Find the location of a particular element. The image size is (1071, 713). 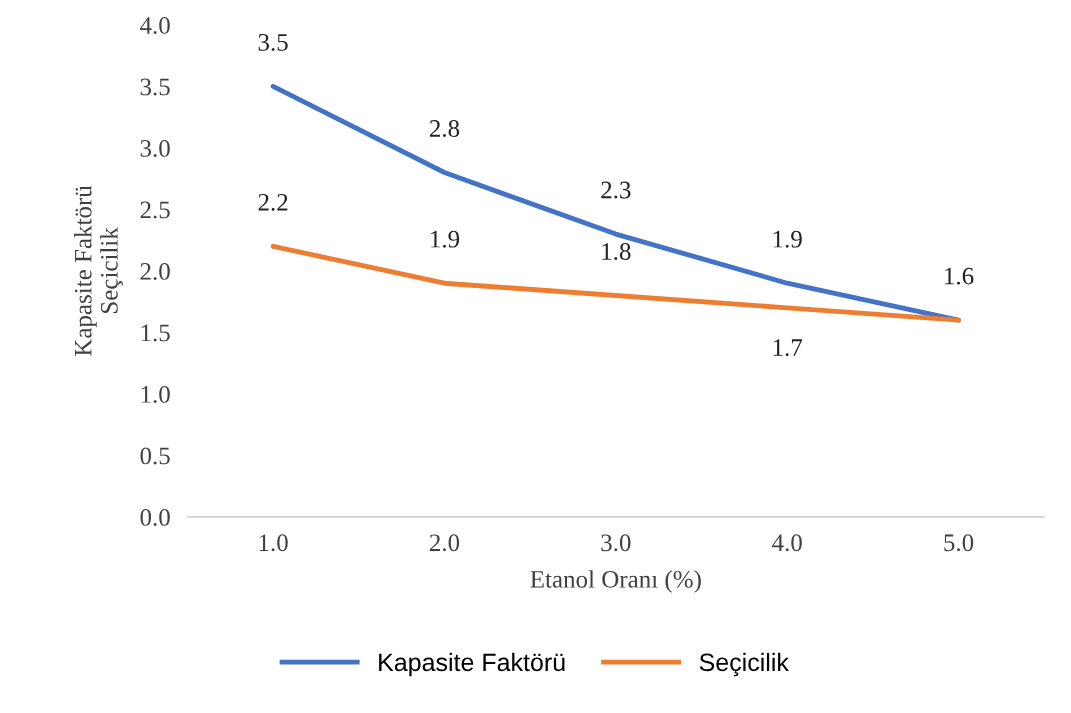

y-tick-label: 3.0 is located at coordinates (155, 148).